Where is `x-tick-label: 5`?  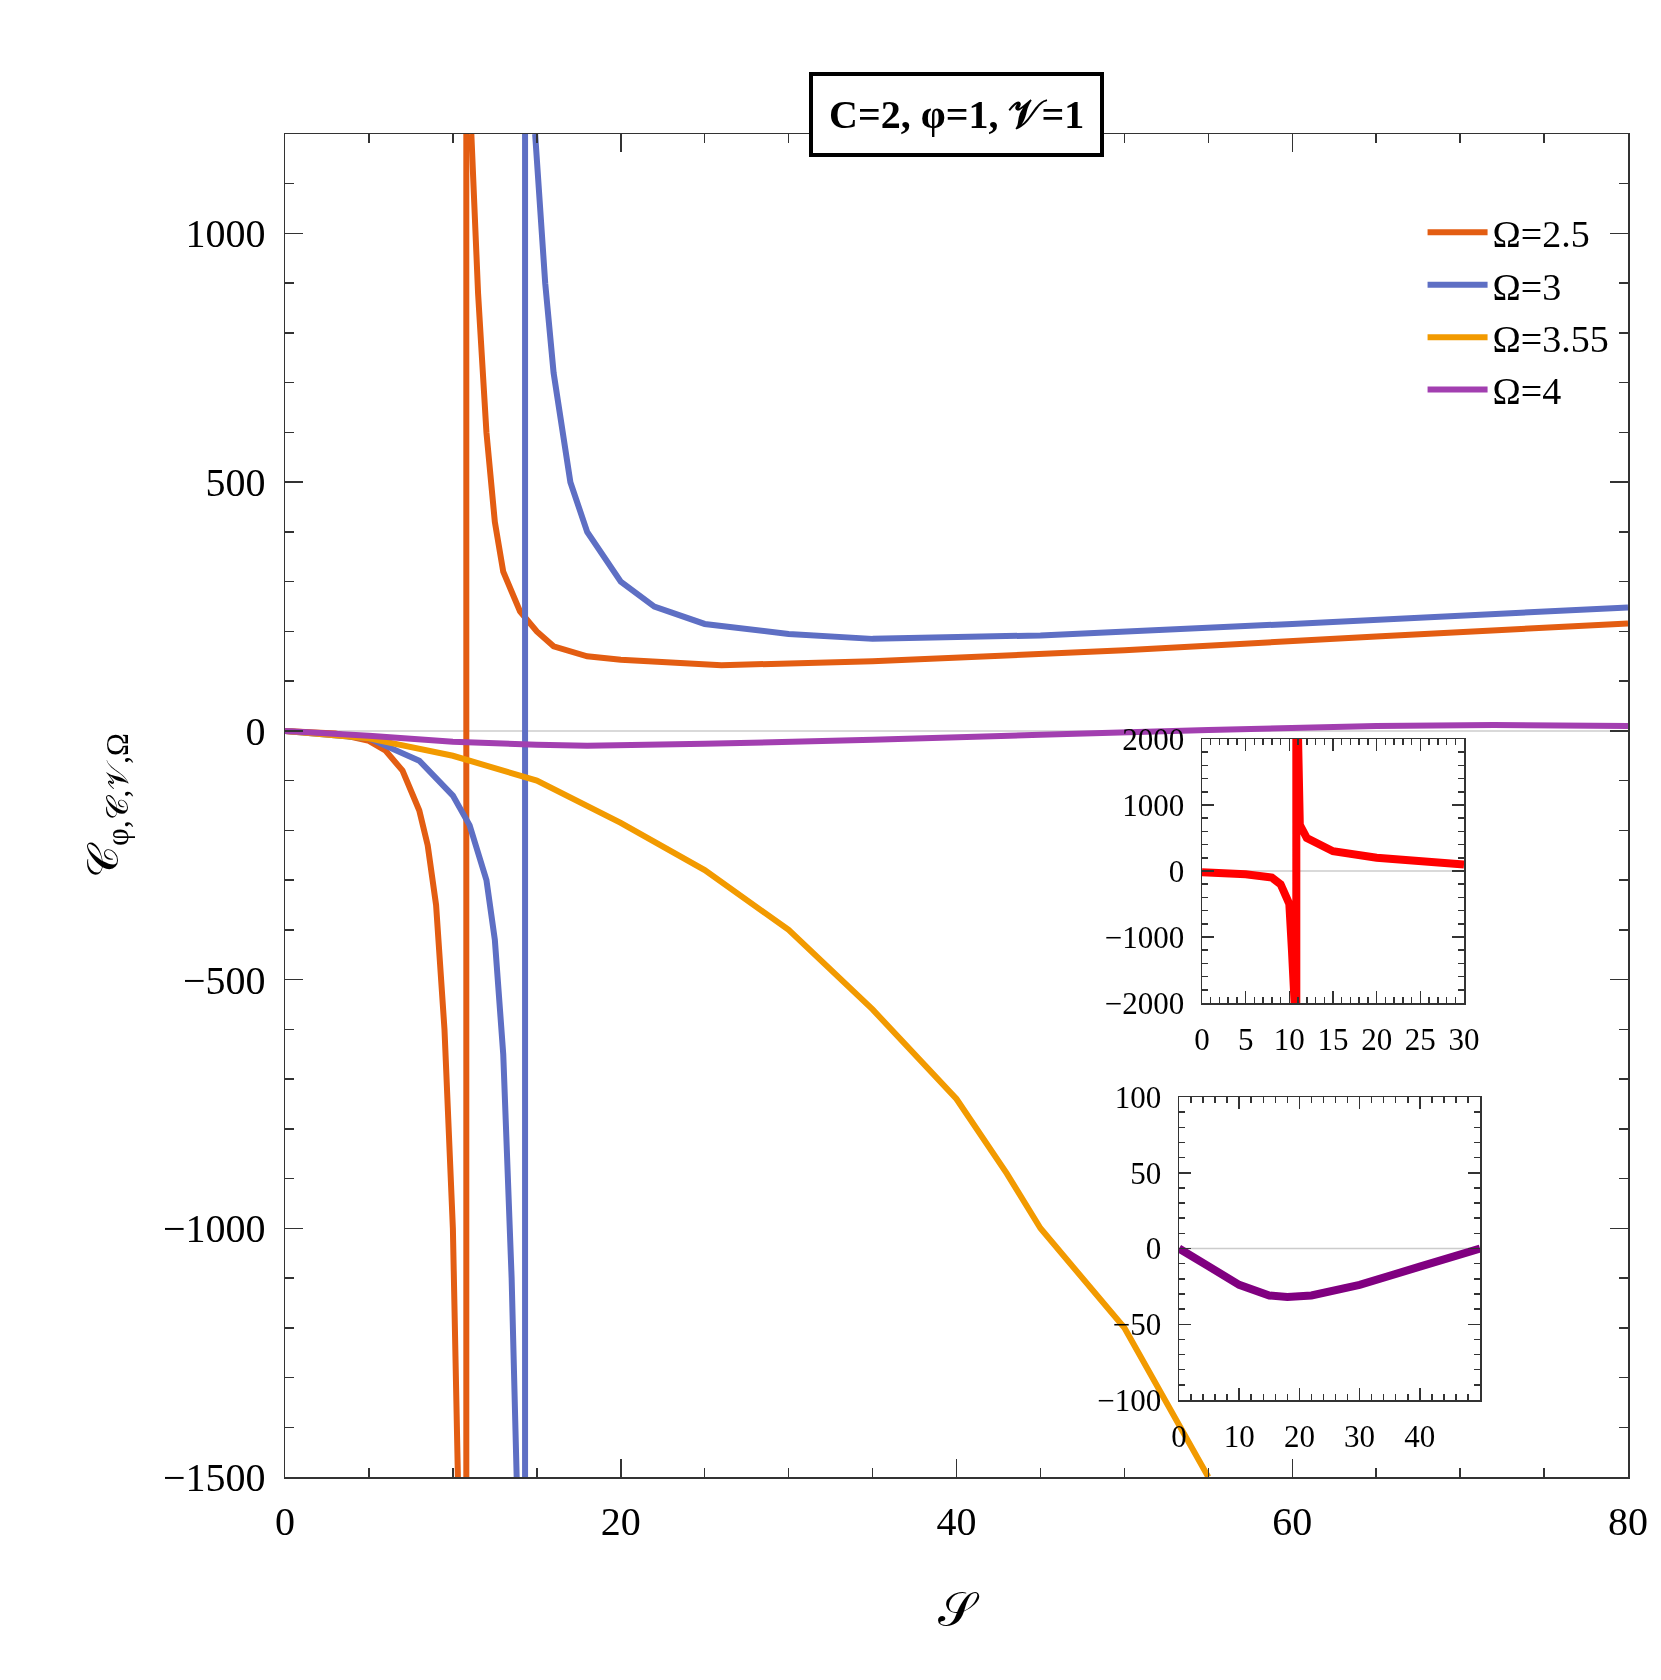
x-tick-label: 5 is located at coordinates (1245, 1039).